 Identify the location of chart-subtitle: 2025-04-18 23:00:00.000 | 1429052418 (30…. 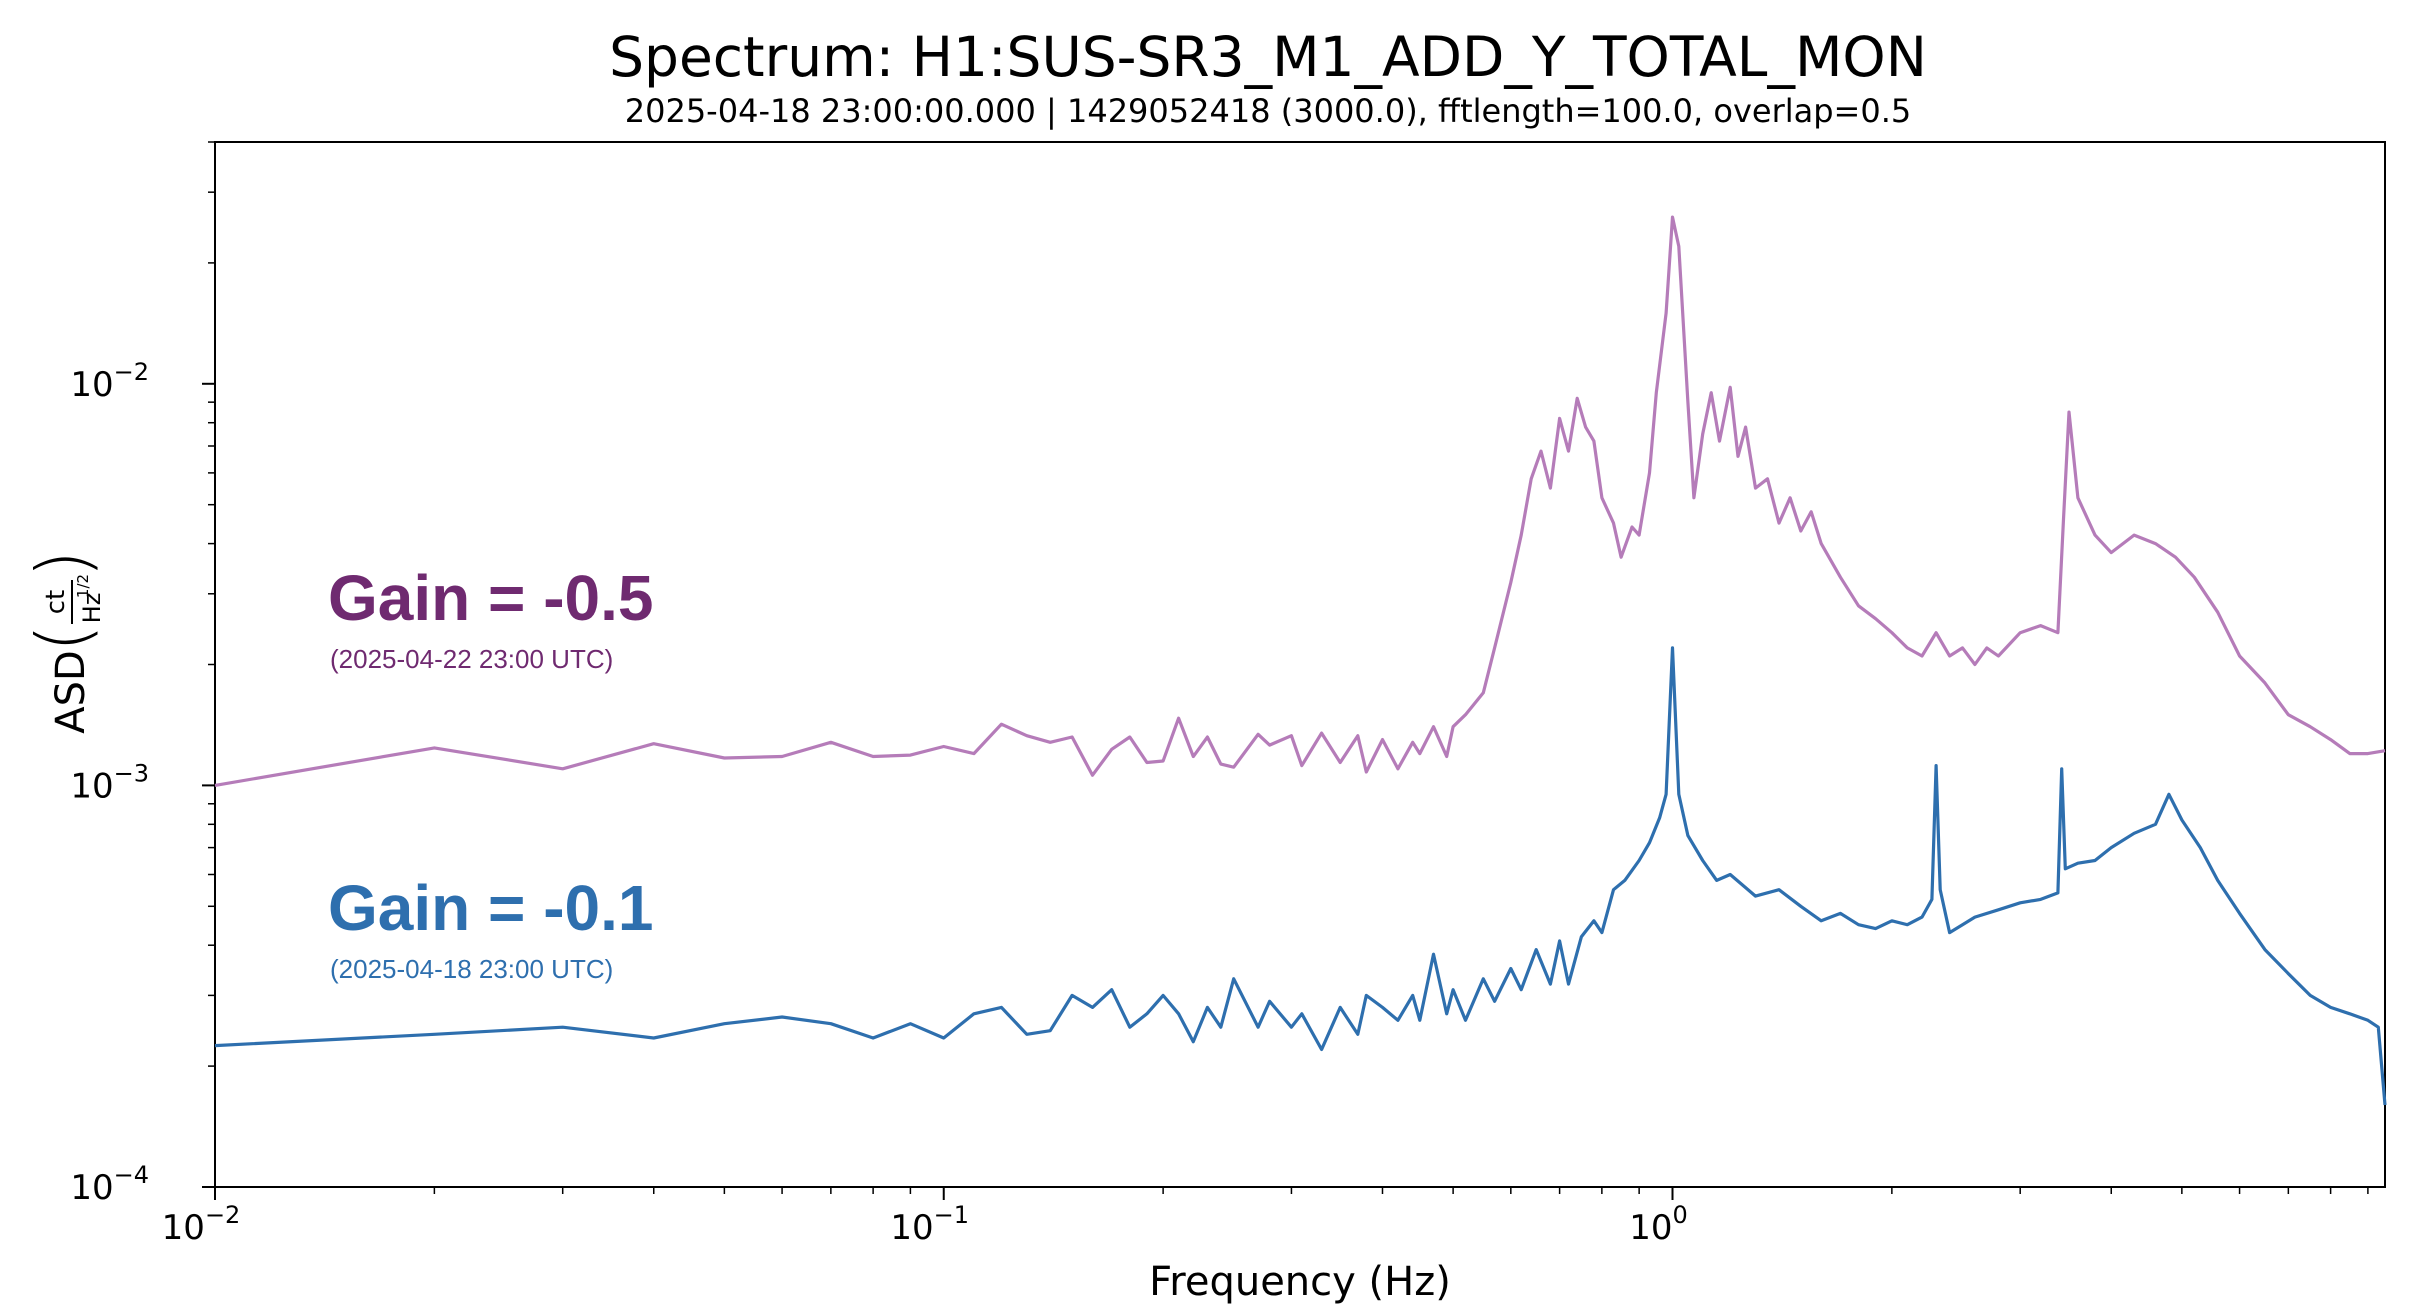
(1268, 111).